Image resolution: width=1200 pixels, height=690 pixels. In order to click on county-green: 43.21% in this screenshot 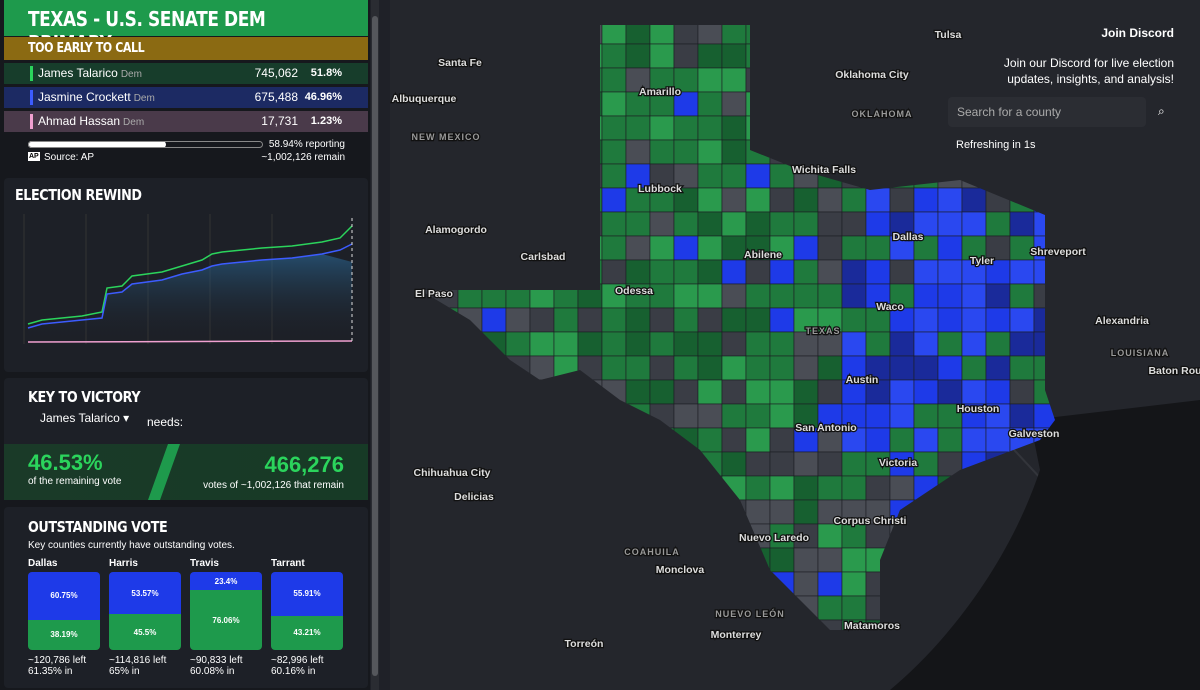, I will do `click(307, 632)`.